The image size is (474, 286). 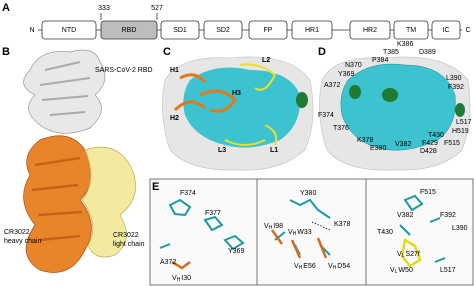 What do you see at coordinates (305, 267) in the screenshot?
I see `residue-label: VHE56` at bounding box center [305, 267].